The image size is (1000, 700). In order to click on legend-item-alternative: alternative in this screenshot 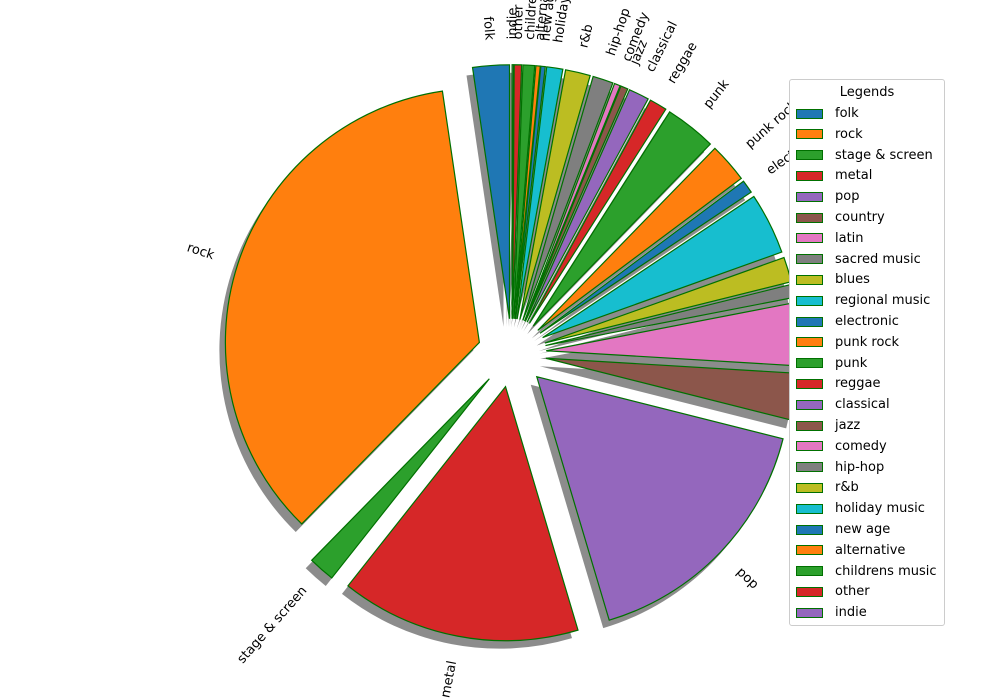, I will do `click(850, 550)`.